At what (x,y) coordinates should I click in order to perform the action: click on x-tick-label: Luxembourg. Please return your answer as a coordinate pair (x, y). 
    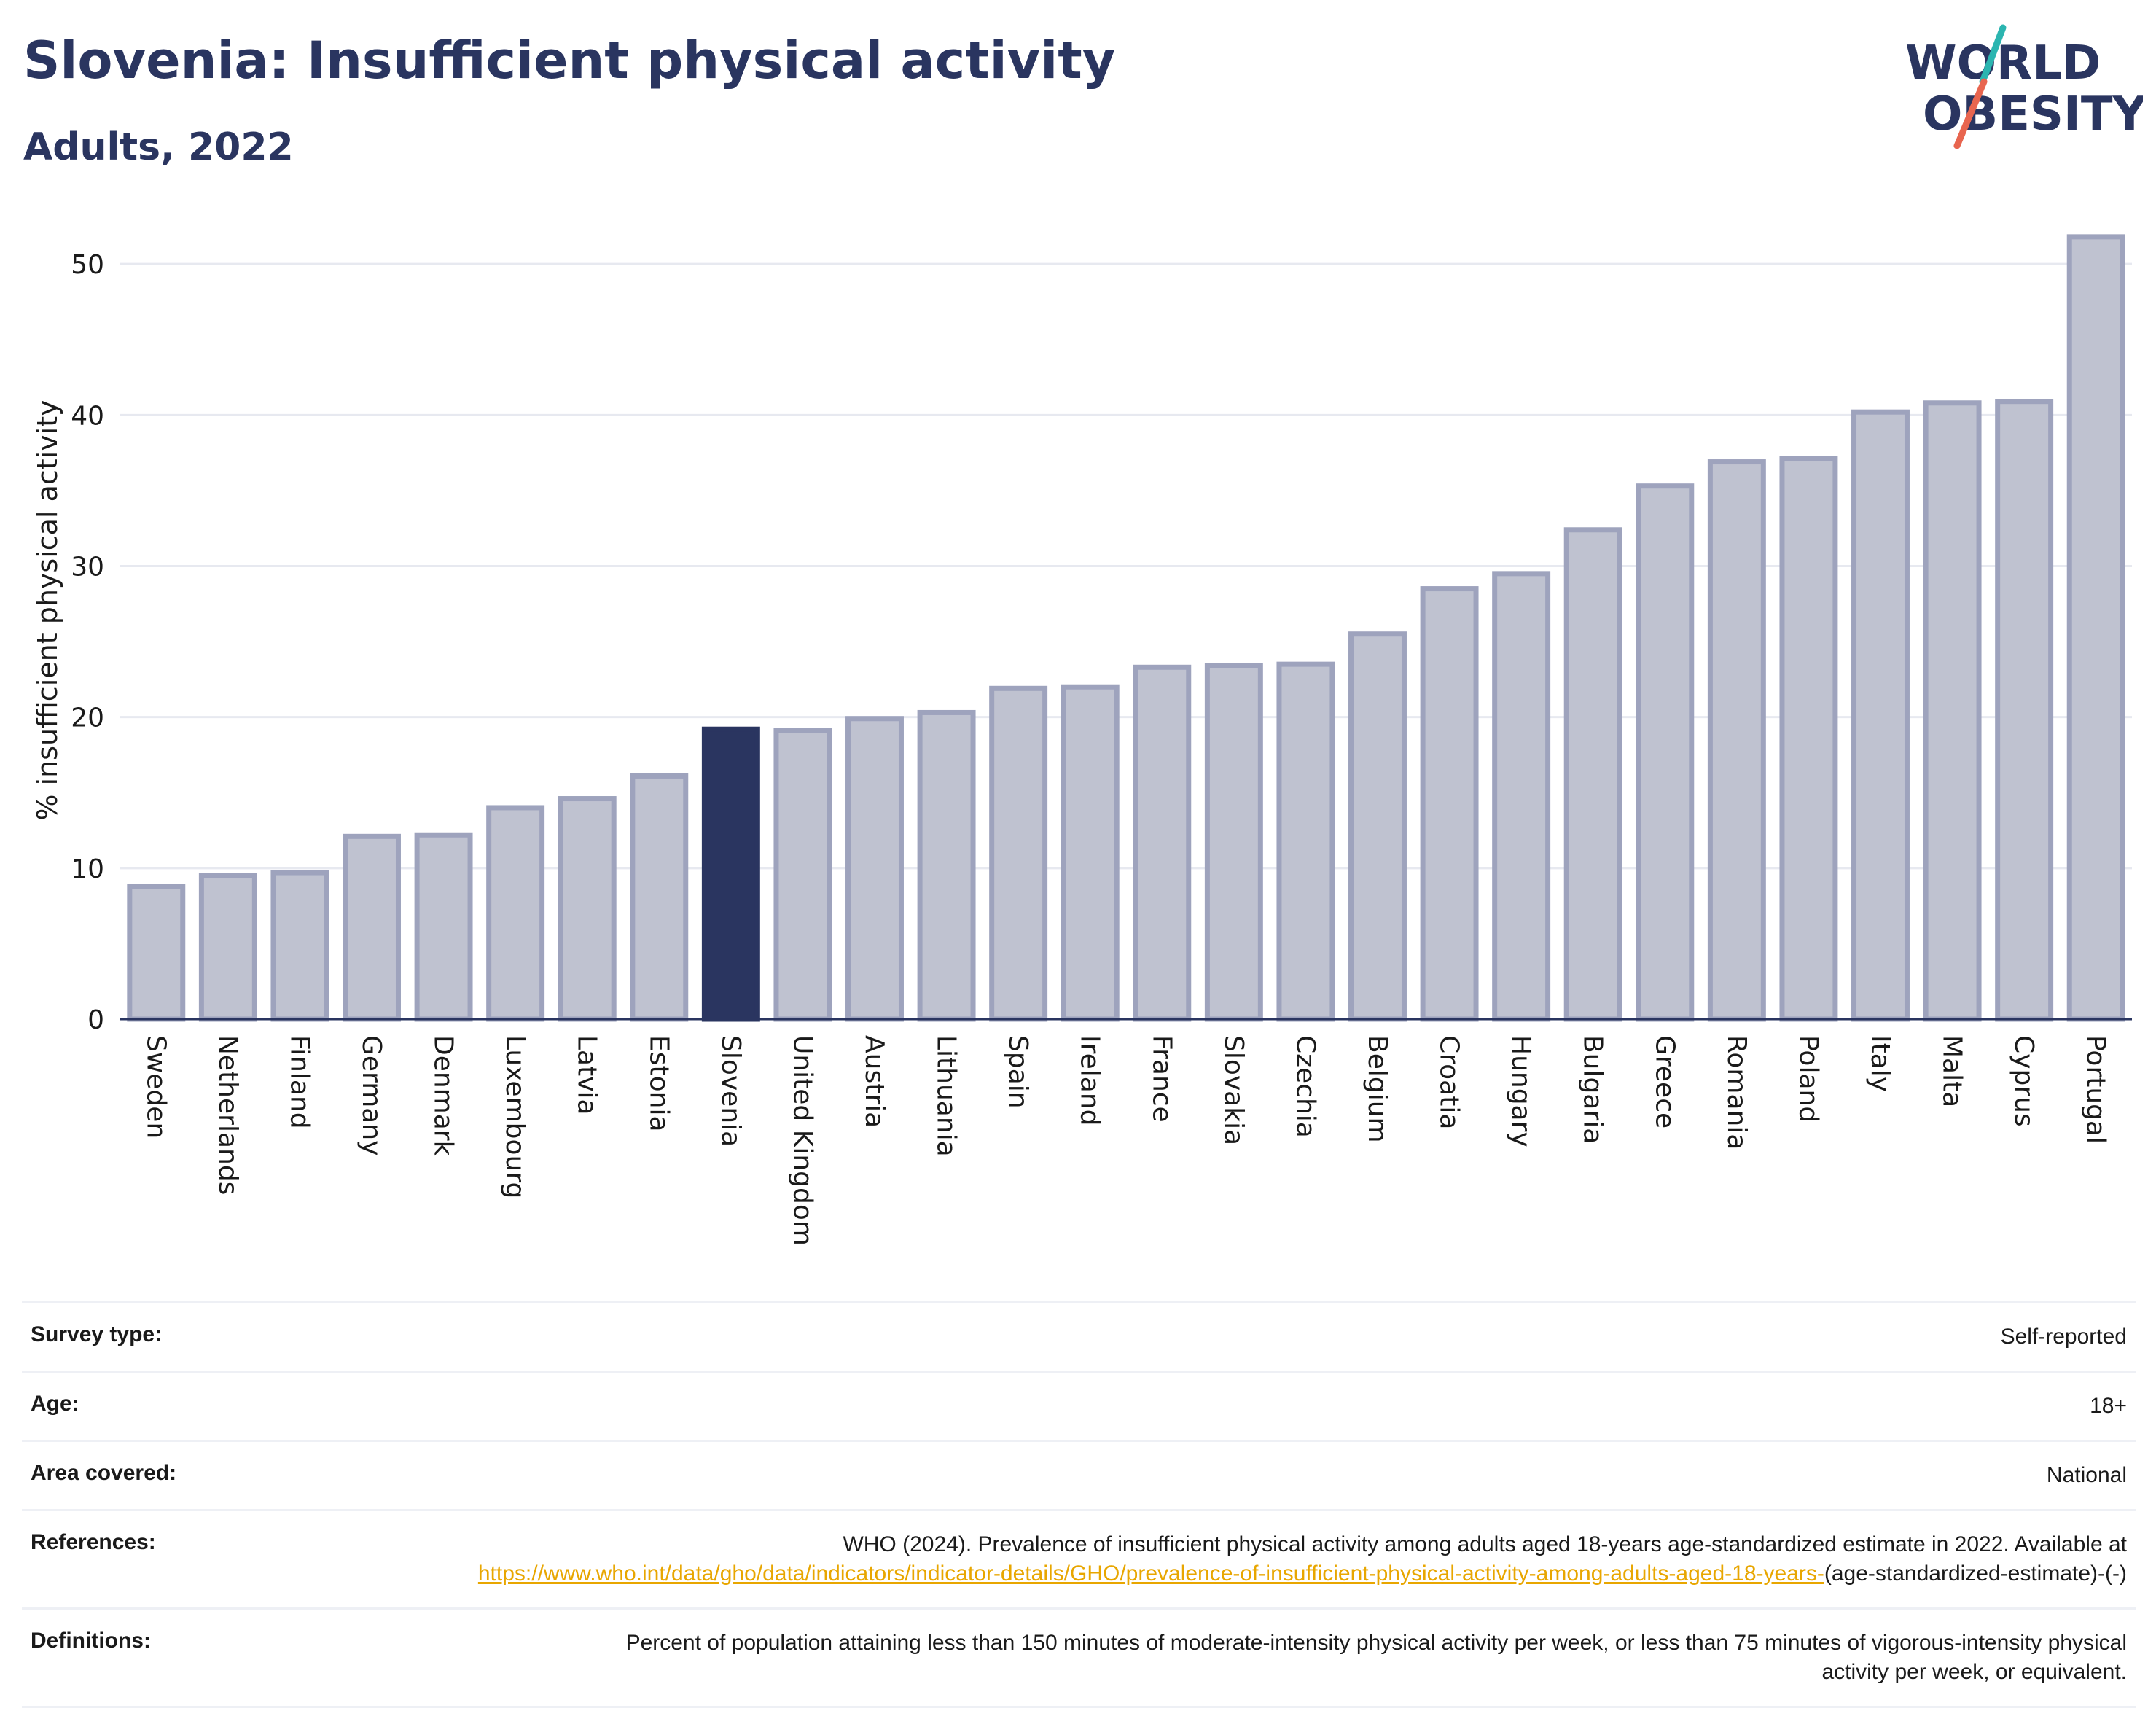
    Looking at the image, I should click on (515, 1116).